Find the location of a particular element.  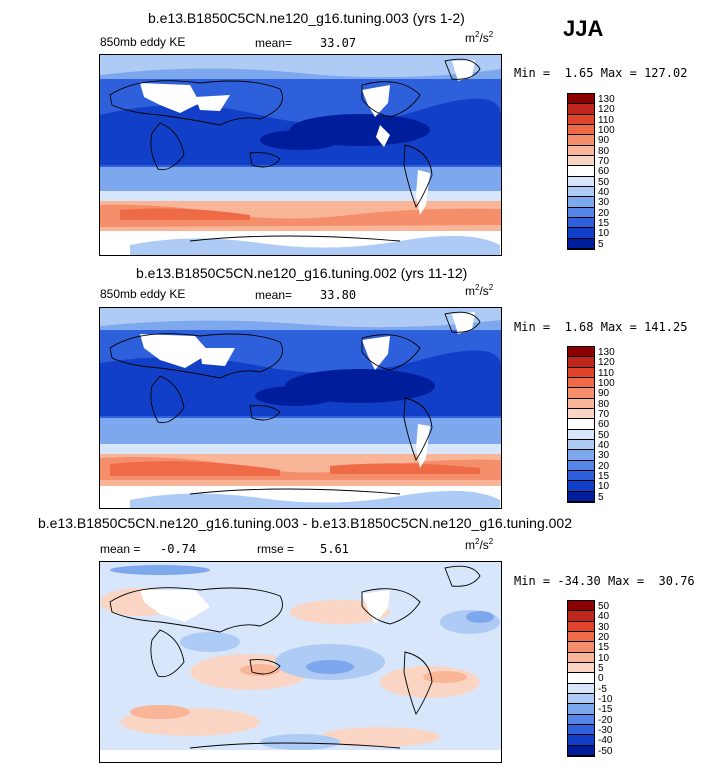

colorbar-tick-label: 100 is located at coordinates (606, 383).